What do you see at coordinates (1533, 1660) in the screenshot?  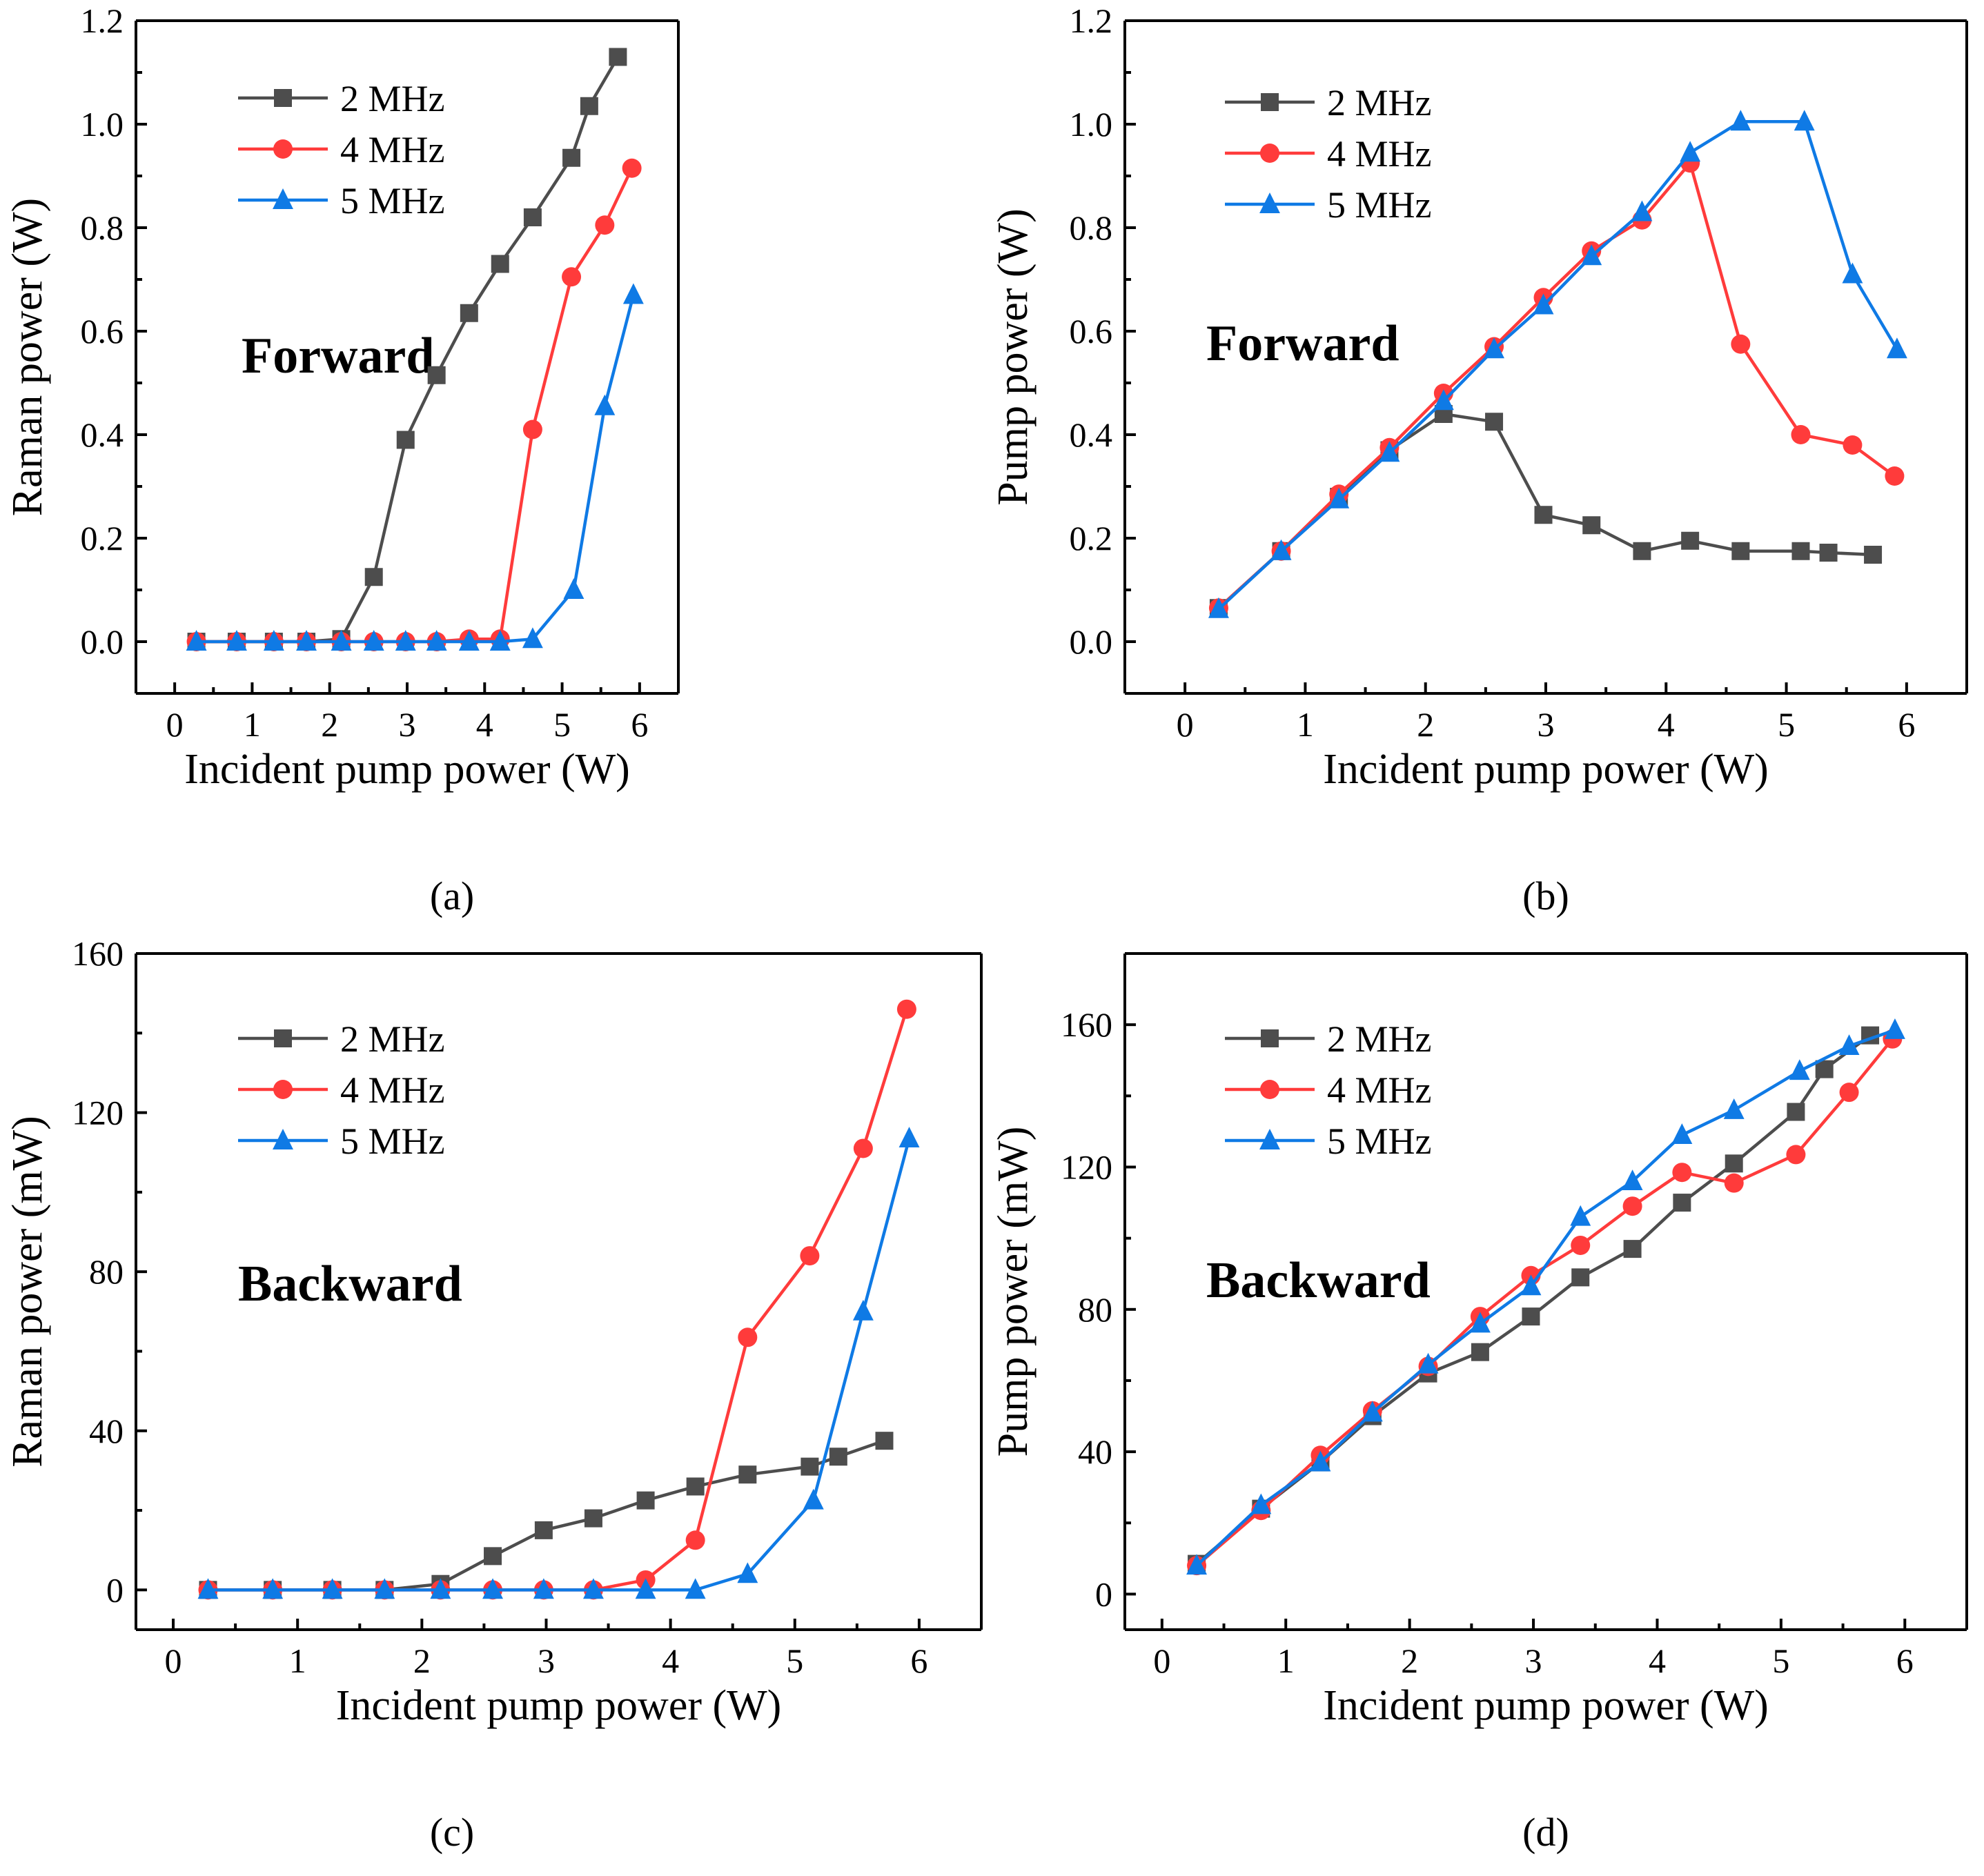 I see `x-tick-label: 3` at bounding box center [1533, 1660].